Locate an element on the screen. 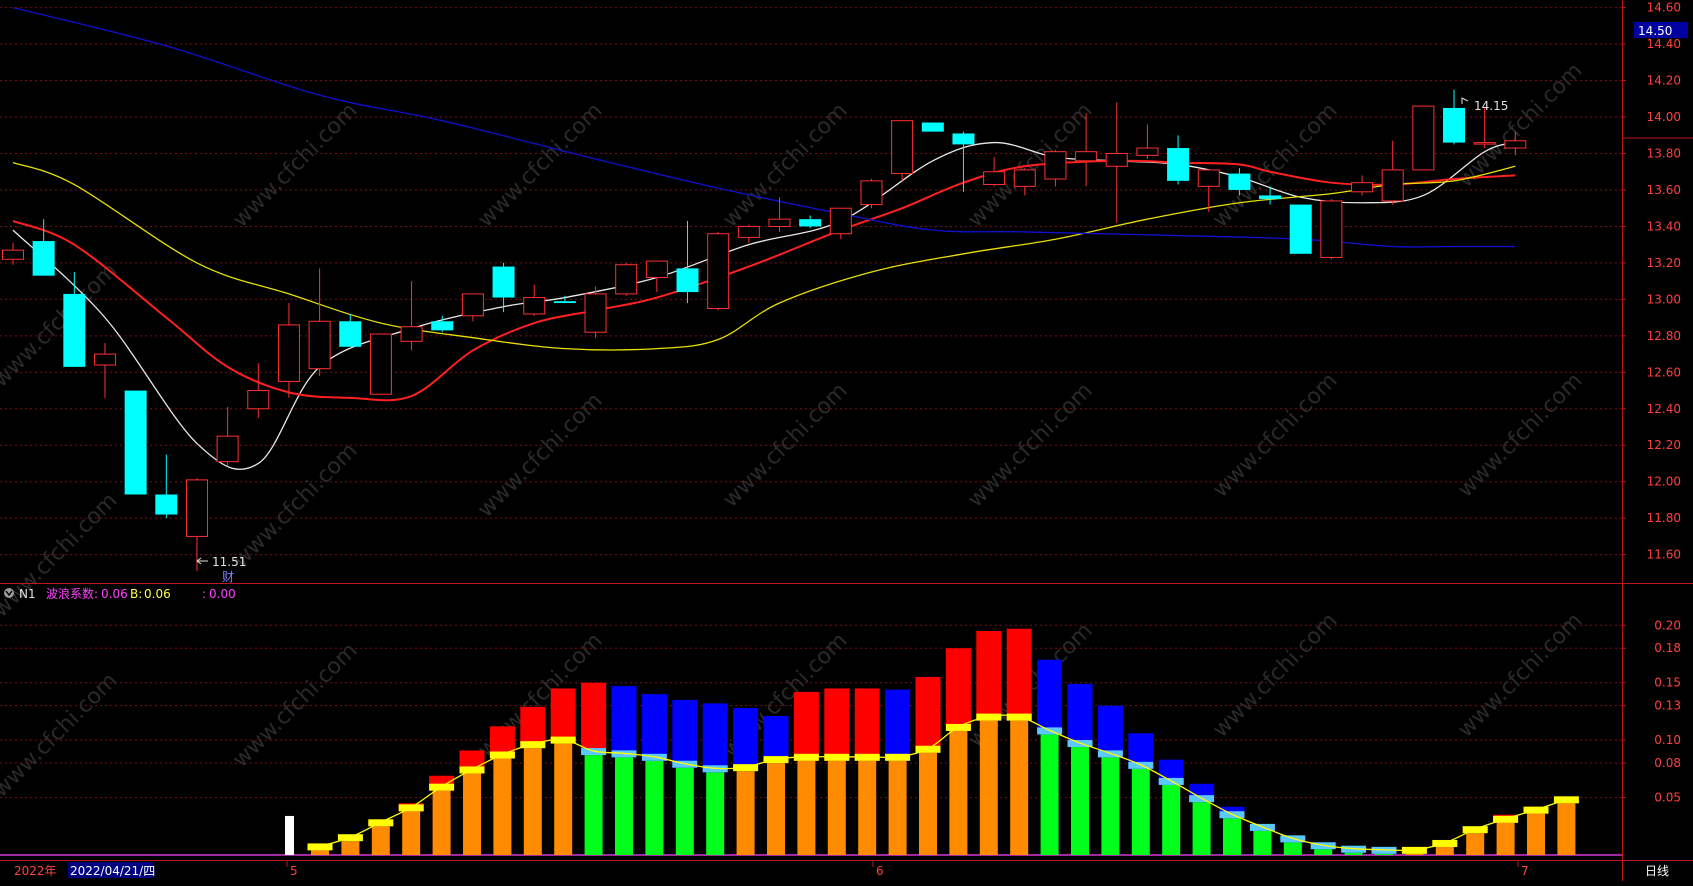 The width and height of the screenshot is (1693, 886). candle-body-up is located at coordinates (1116, 160).